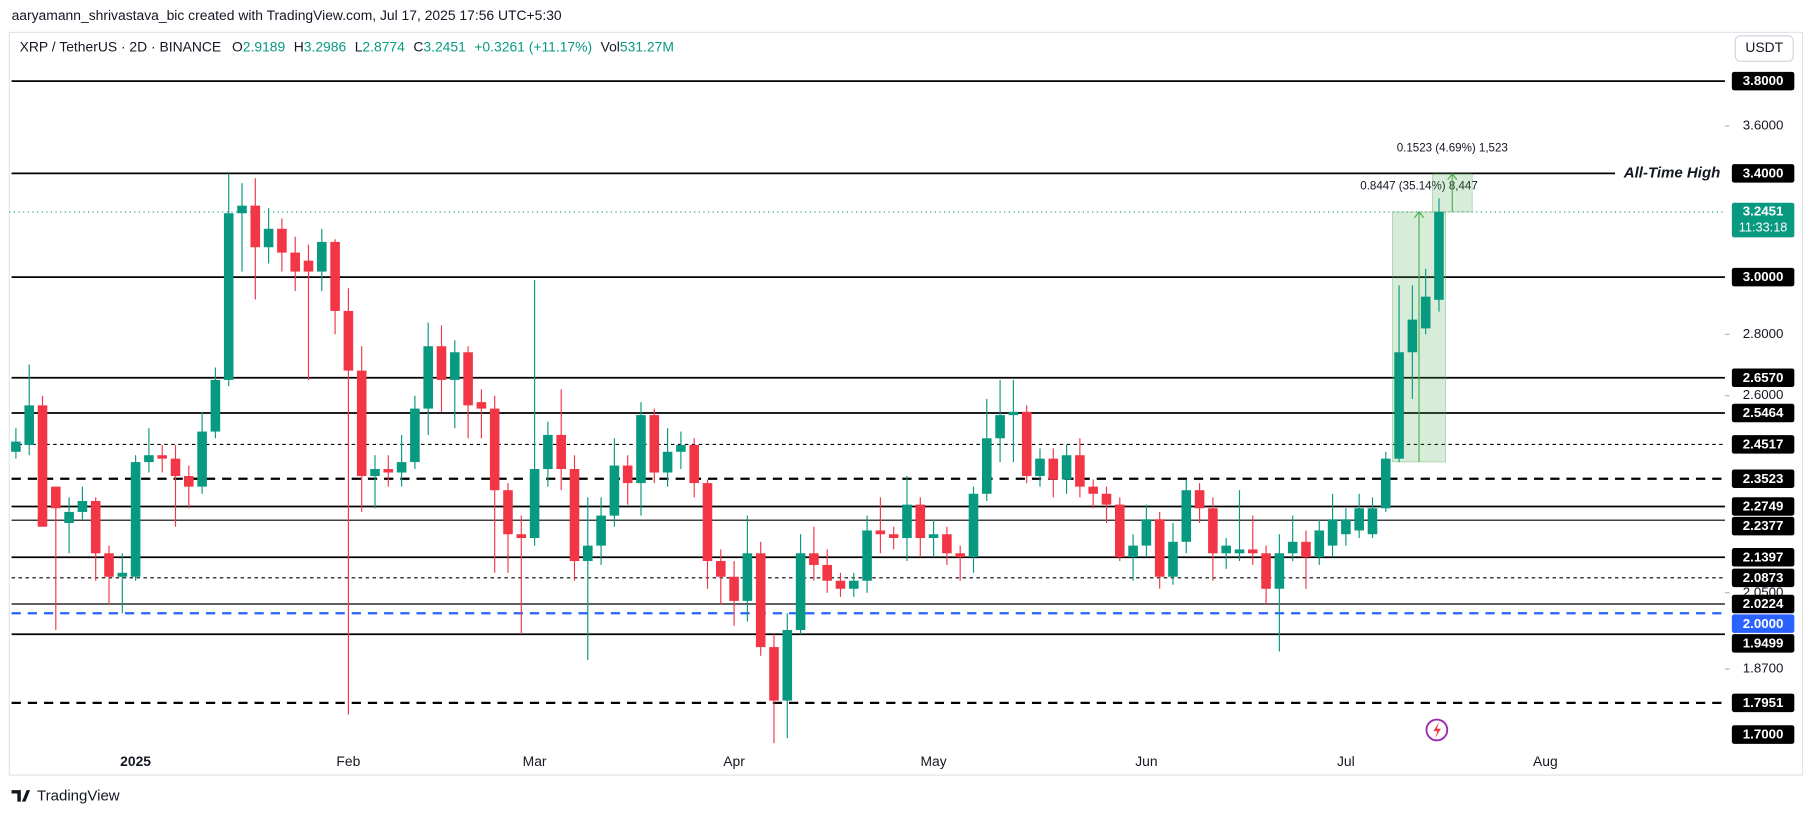 This screenshot has width=1814, height=816. Describe the element at coordinates (1452, 149) in the screenshot. I see `measure-label: 0.1523 (4.69%) 1,523` at that location.